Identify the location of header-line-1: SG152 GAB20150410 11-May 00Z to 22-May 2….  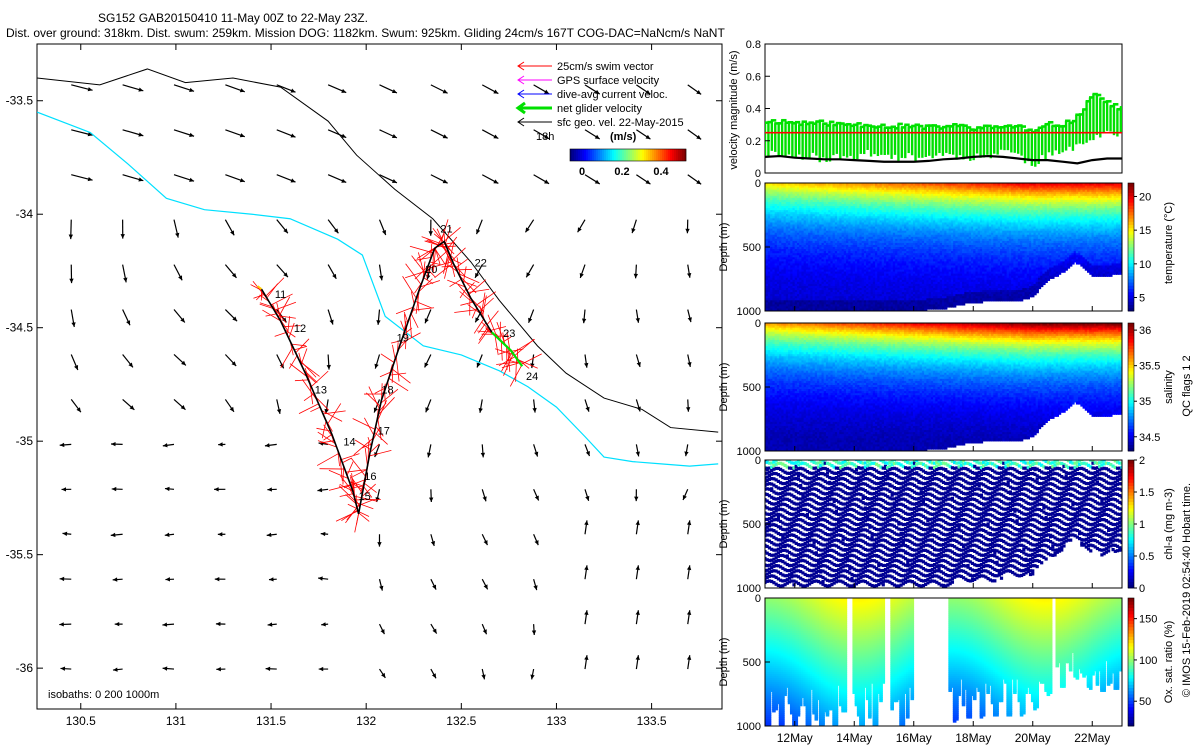
(233, 18).